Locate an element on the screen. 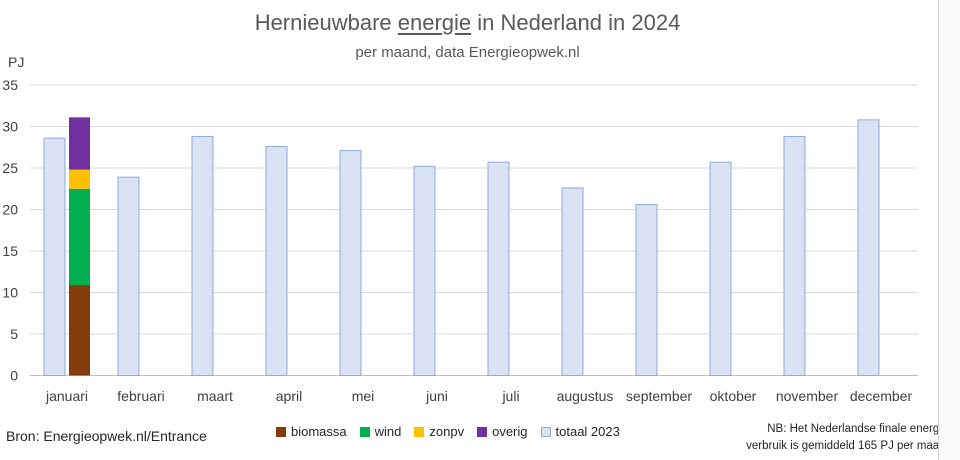 Image resolution: width=960 pixels, height=460 pixels. bar-totaal-2023-juni is located at coordinates (424, 270).